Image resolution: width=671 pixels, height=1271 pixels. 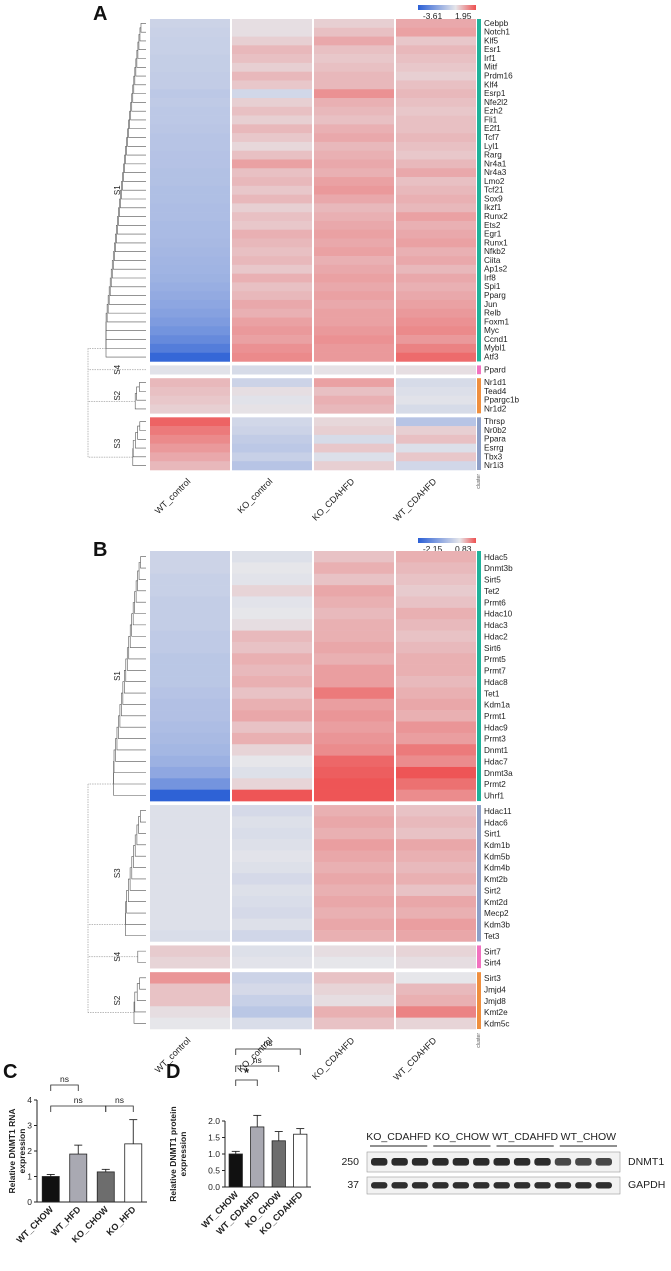 I want to click on gene-label: Pparg, so click(x=495, y=295).